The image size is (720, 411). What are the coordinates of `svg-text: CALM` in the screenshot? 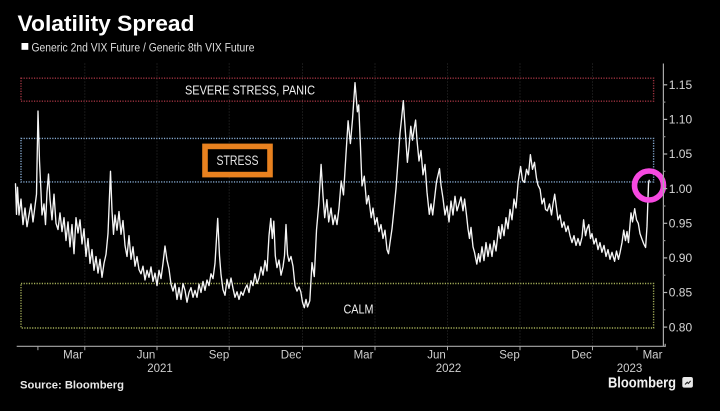 It's located at (359, 309).